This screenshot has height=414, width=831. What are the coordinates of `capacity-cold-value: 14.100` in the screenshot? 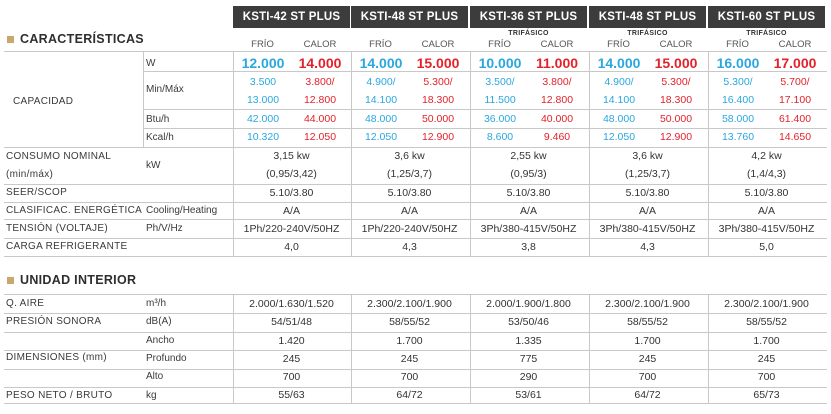 It's located at (619, 100).